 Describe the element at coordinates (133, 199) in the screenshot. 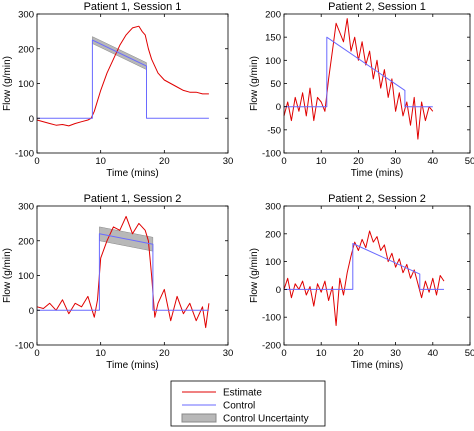

I see `chart-title: Patient 1, Session 2` at that location.